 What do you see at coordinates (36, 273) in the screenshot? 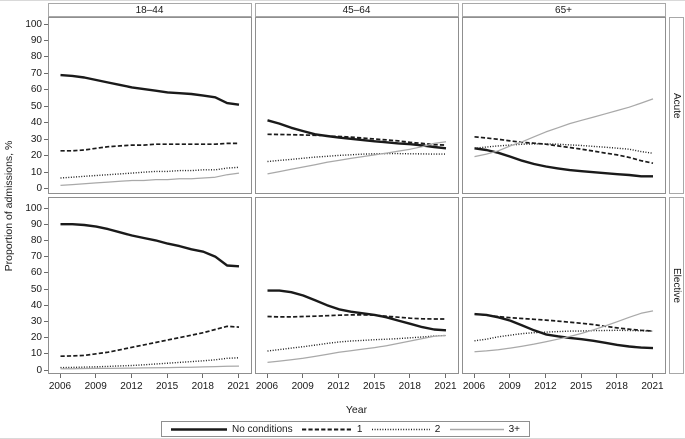
I see `y-tick-label: 60` at bounding box center [36, 273].